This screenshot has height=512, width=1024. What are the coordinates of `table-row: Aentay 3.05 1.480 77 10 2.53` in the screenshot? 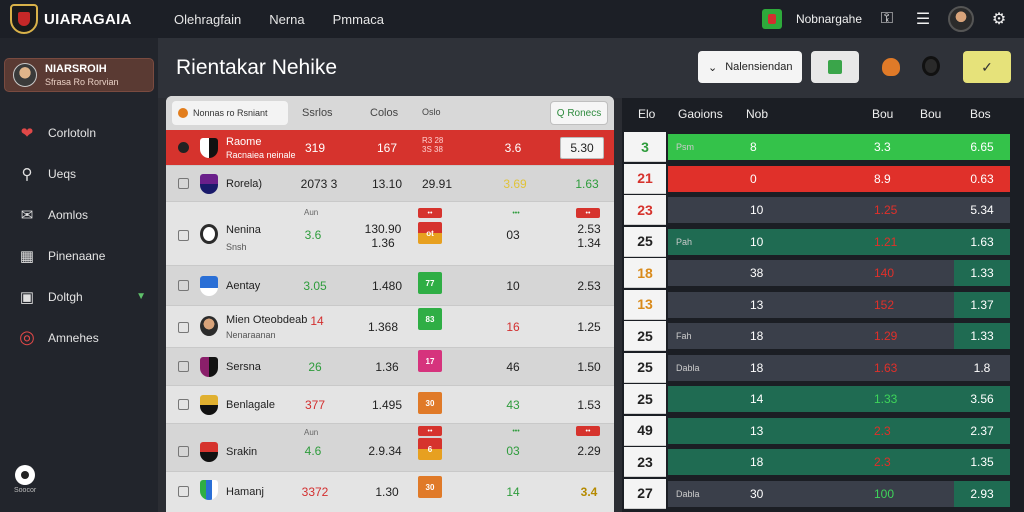 It's located at (390, 286).